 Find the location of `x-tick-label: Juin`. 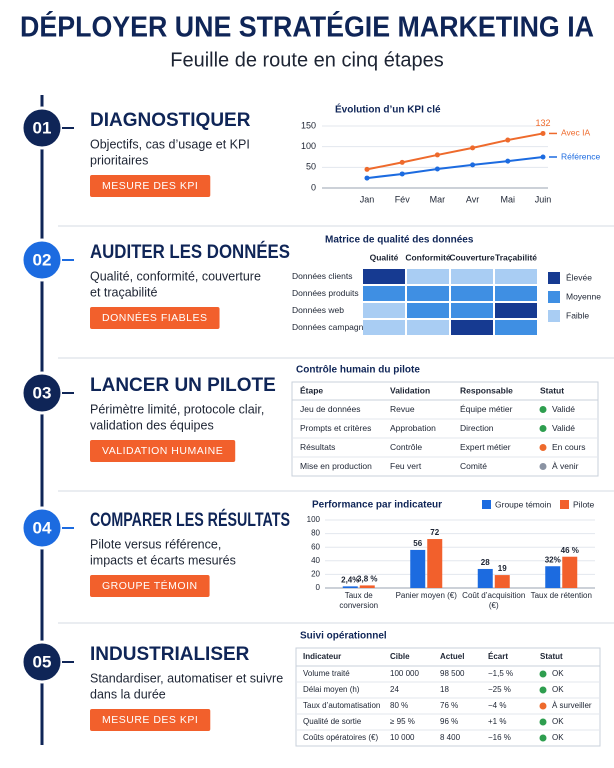

x-tick-label: Juin is located at coordinates (543, 199).